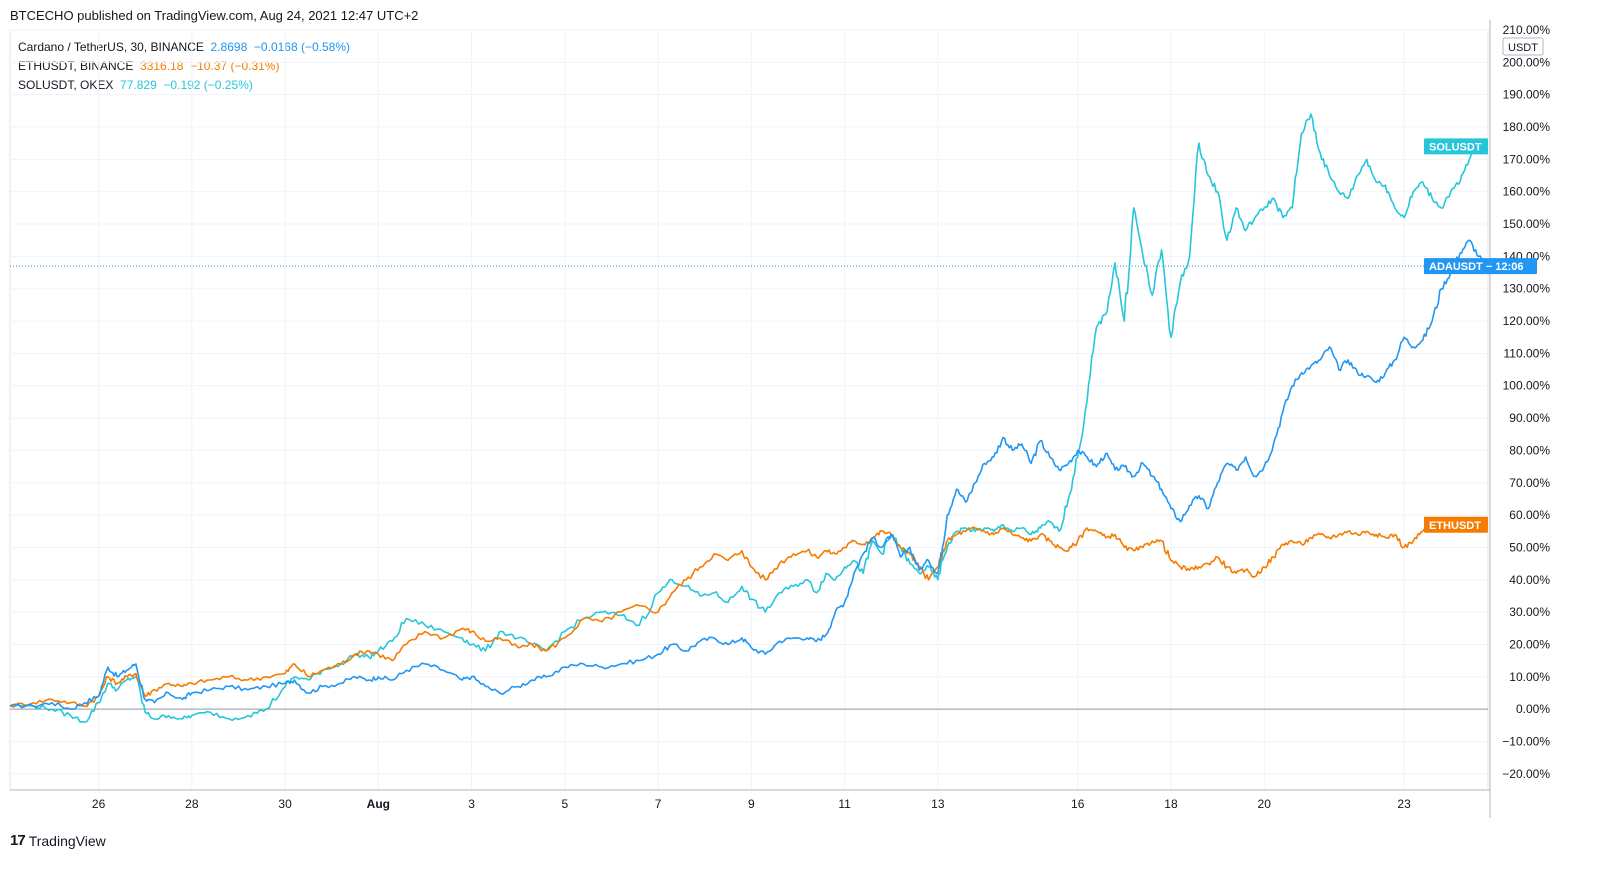 The height and width of the screenshot is (877, 1603). I want to click on series-tag-label: ETHUSDT, so click(1455, 526).